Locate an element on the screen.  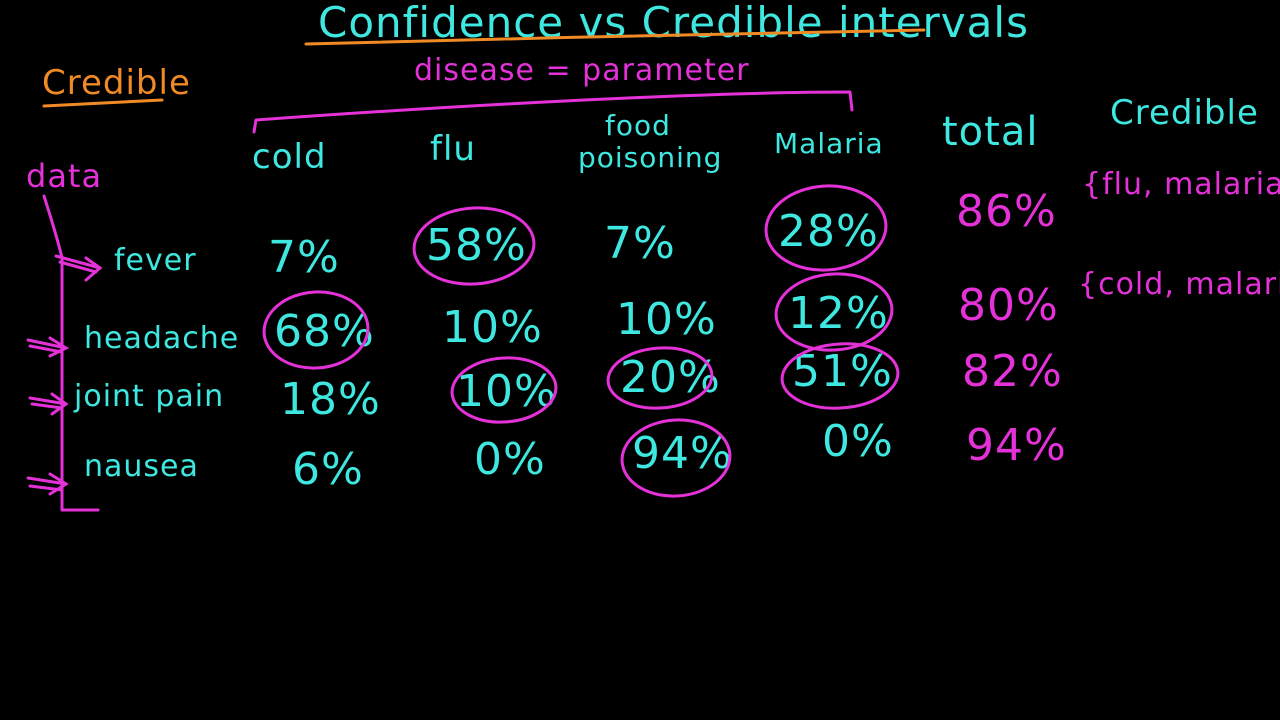
arrow-fever is located at coordinates (78, 268).